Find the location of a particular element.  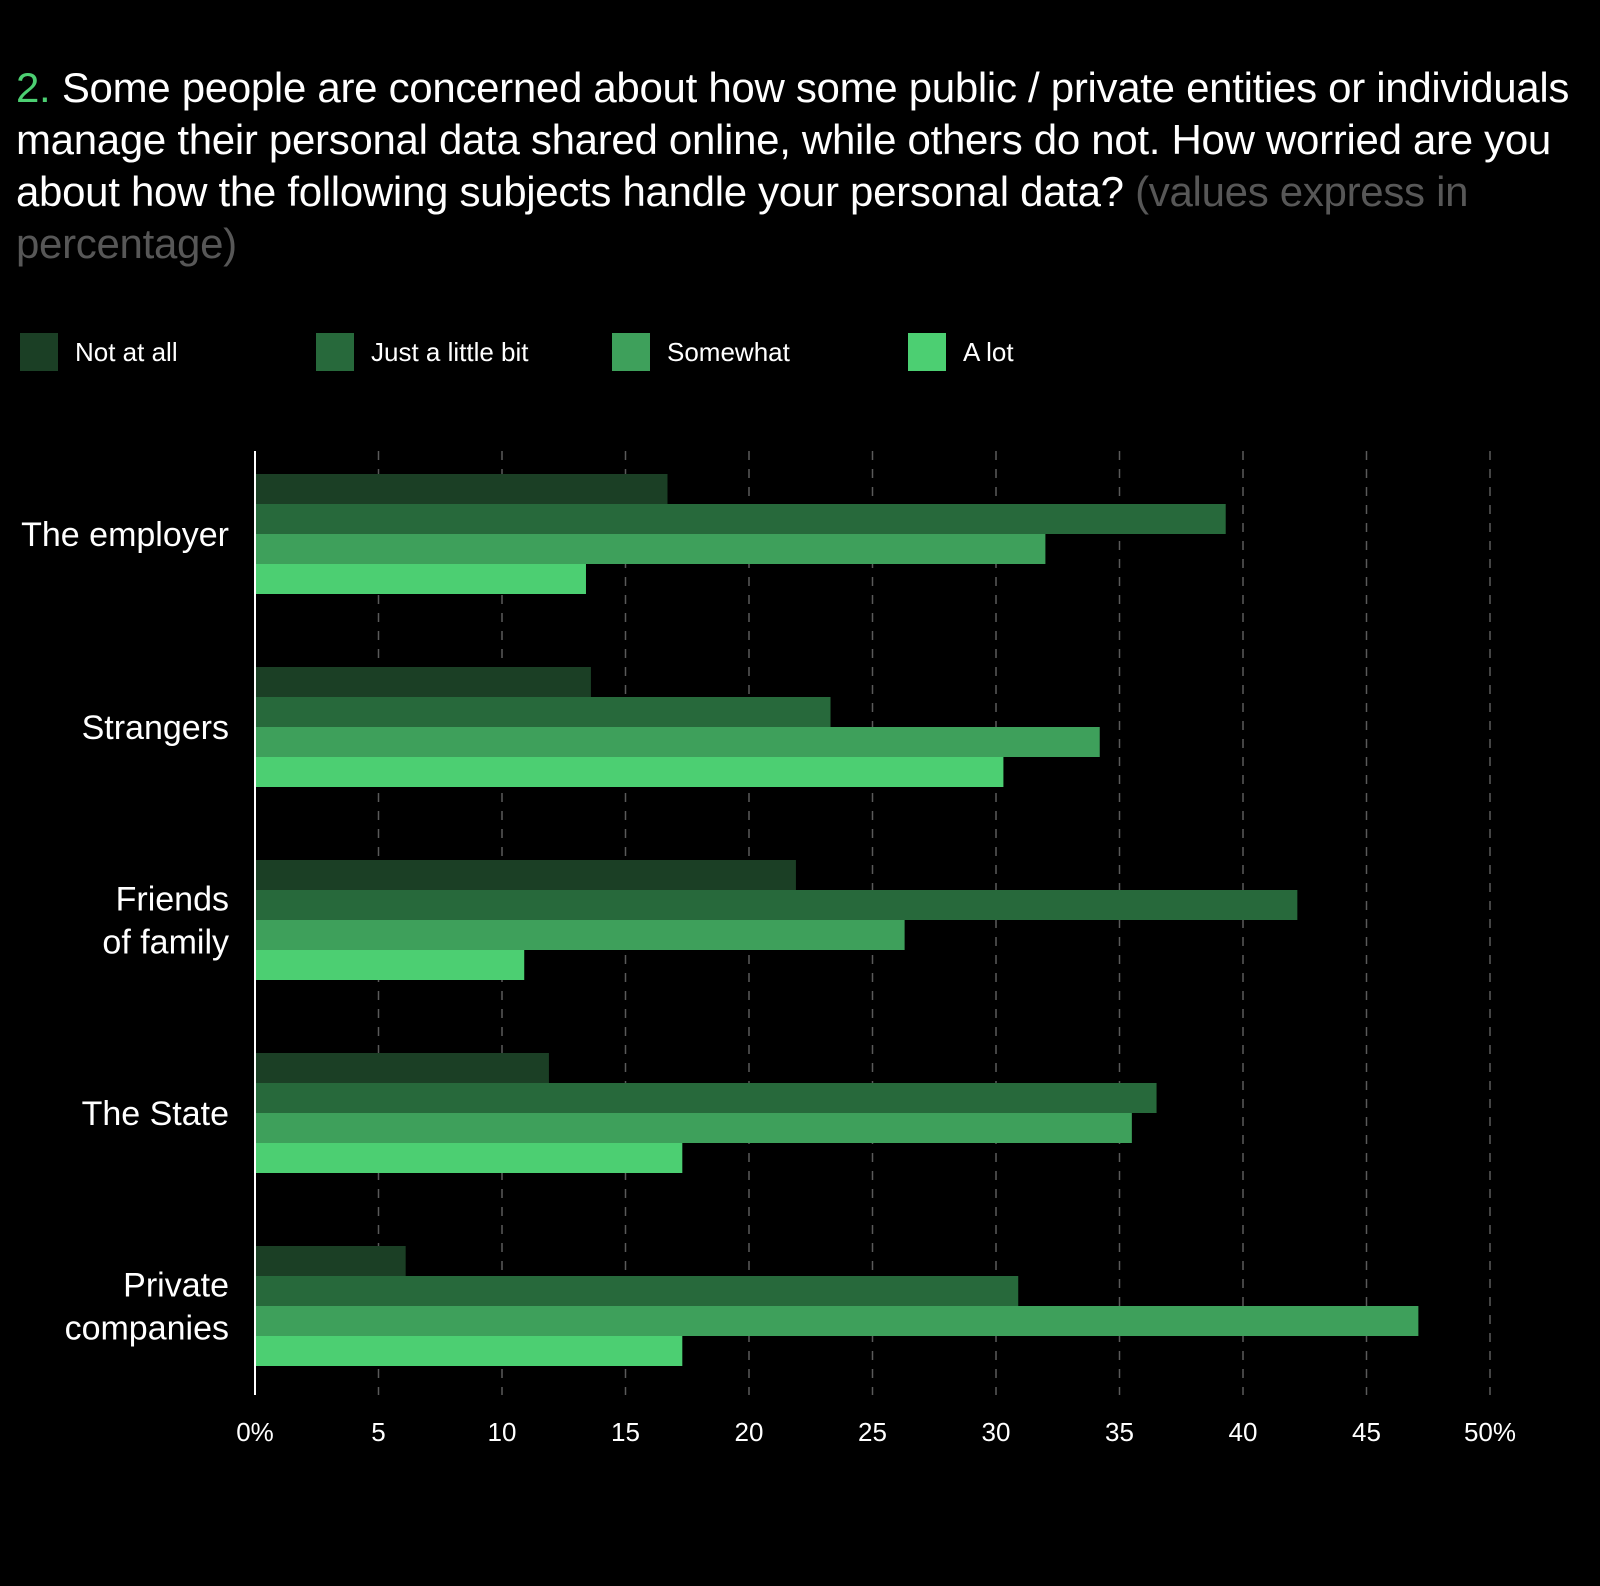

x-tick-label: 50% is located at coordinates (1490, 1432).